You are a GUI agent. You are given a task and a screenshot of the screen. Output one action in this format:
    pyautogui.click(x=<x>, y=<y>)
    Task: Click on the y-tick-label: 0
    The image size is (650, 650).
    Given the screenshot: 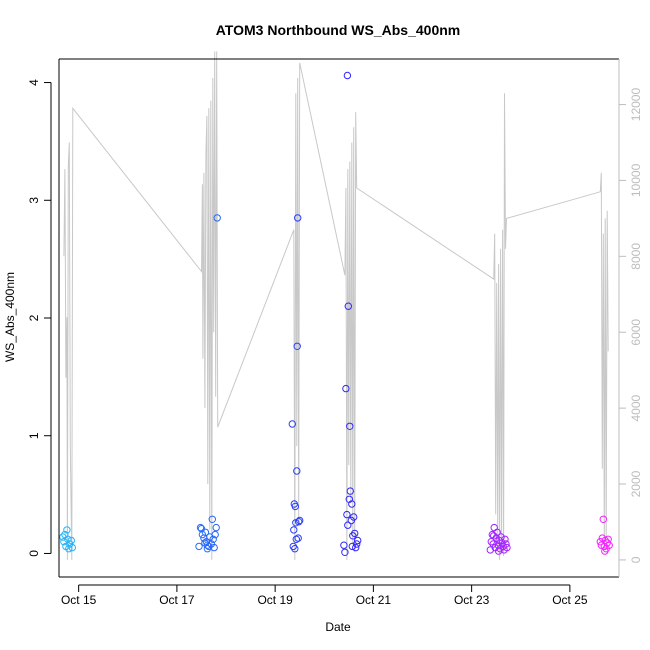 What is the action you would take?
    pyautogui.click(x=34, y=553)
    